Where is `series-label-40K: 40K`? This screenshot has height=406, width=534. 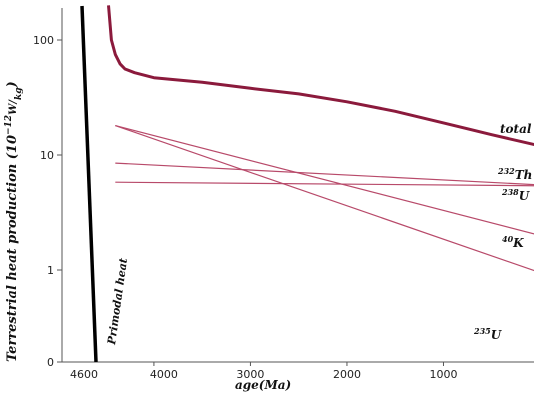 series-label-40K: 40K is located at coordinates (513, 242).